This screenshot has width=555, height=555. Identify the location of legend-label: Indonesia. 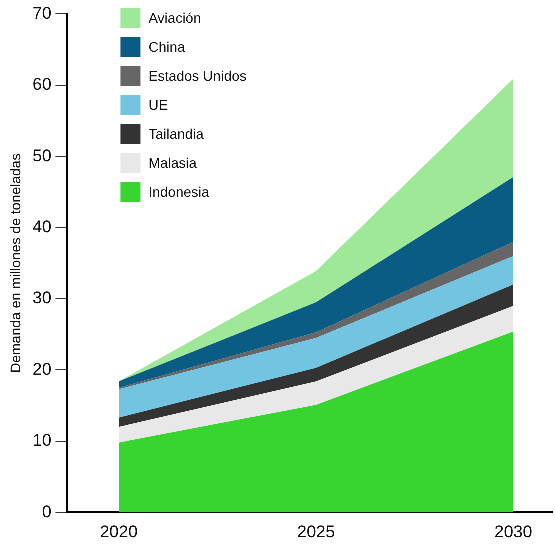
(179, 192).